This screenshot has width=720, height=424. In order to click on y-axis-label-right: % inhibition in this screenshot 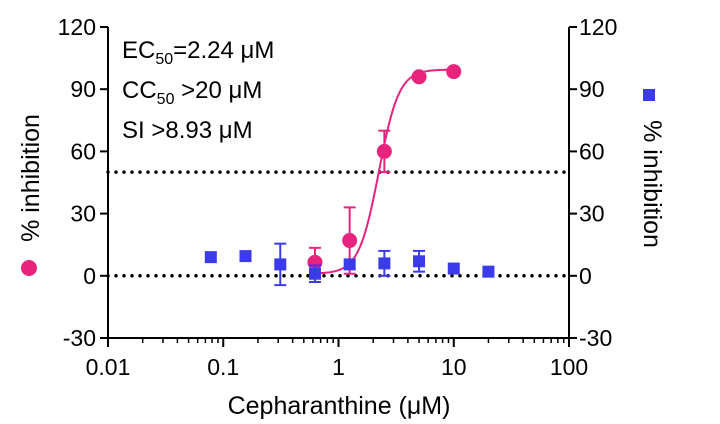, I will do `click(652, 184)`.